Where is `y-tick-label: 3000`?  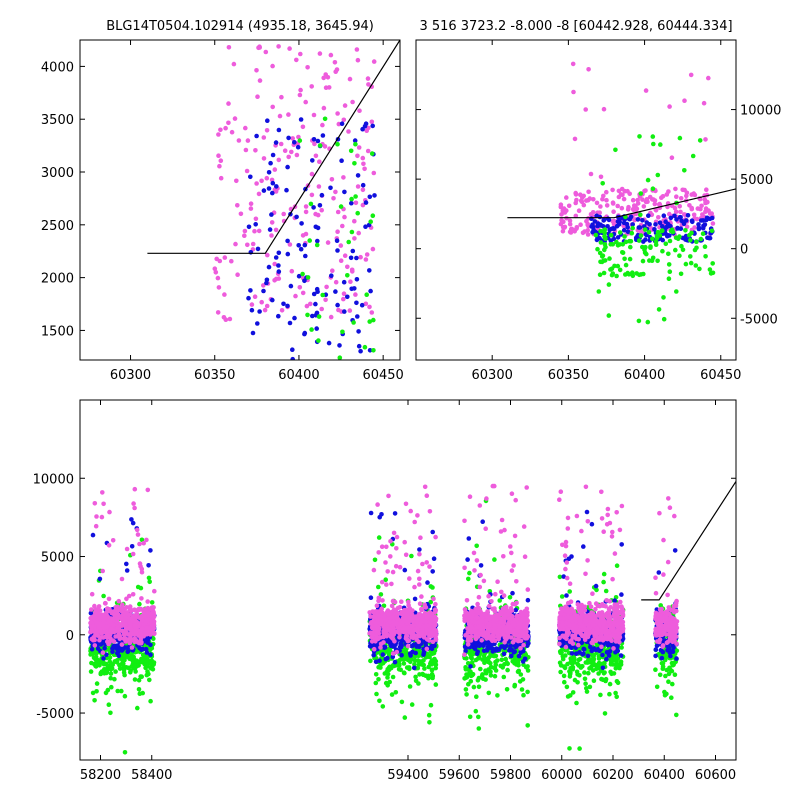 y-tick-label: 3000 is located at coordinates (57, 173).